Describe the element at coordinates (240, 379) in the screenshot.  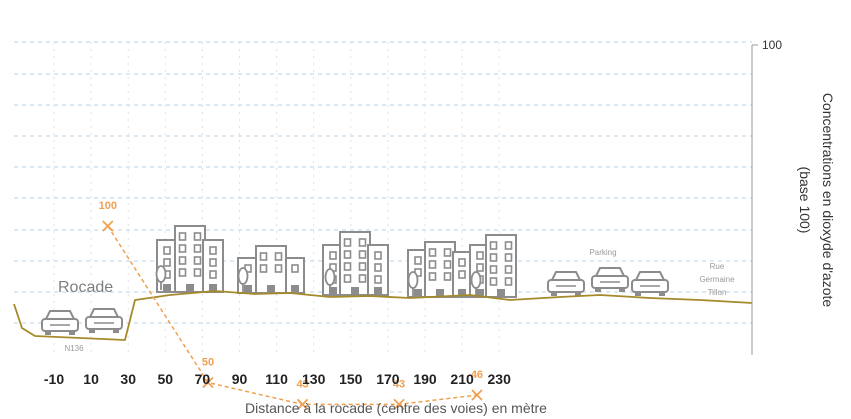
I see `x-tick-label: 90` at that location.